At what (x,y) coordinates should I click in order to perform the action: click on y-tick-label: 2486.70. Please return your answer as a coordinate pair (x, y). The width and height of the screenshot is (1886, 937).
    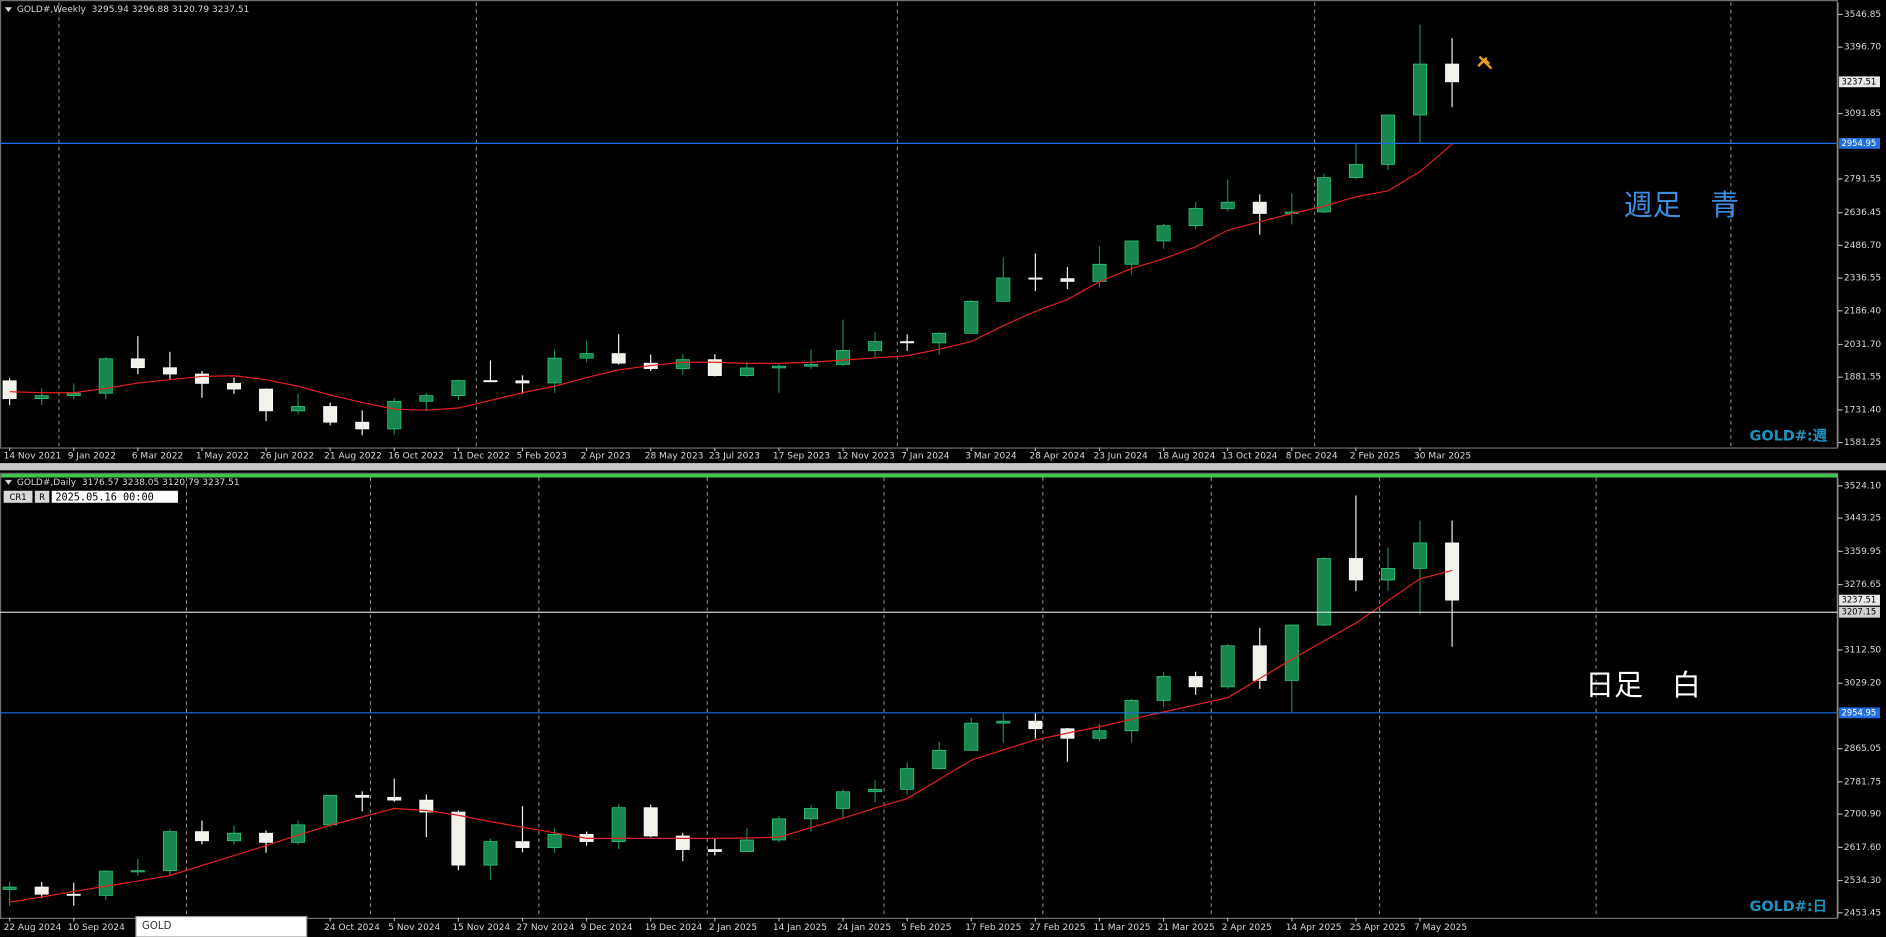
    Looking at the image, I should click on (1863, 246).